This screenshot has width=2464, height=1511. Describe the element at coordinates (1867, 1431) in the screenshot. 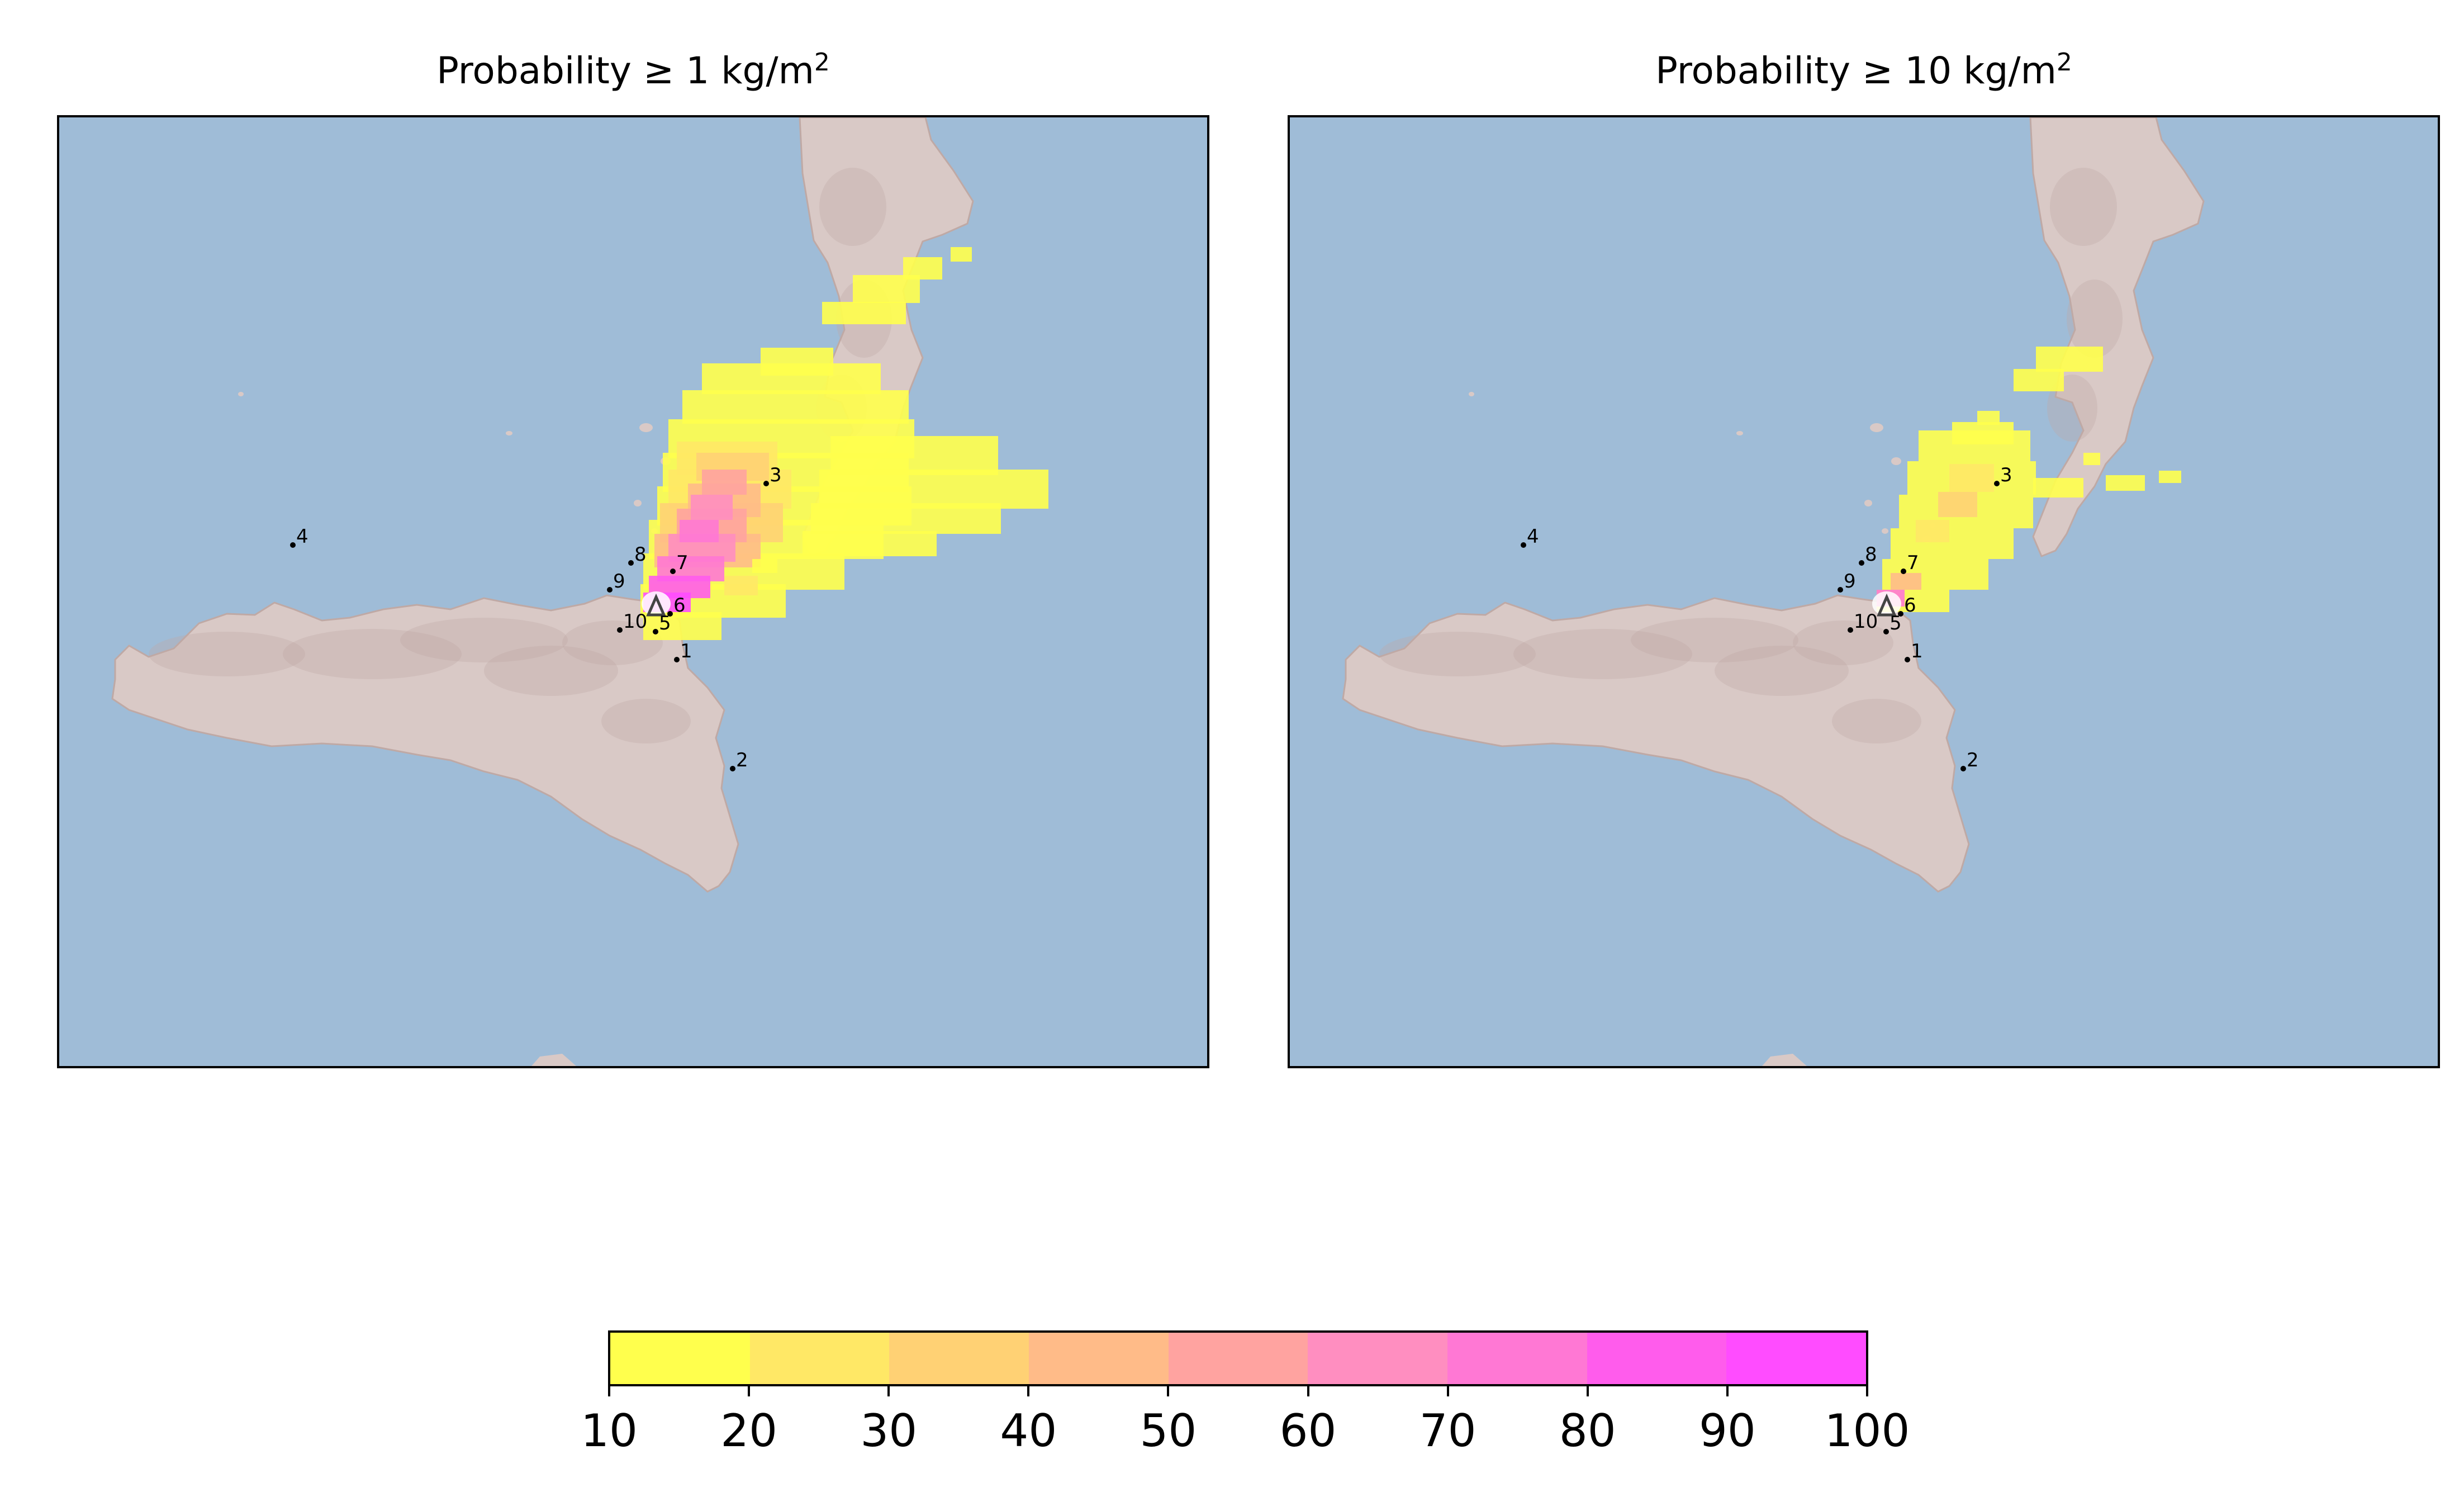

I see `colorbar-tick-label: 100` at that location.